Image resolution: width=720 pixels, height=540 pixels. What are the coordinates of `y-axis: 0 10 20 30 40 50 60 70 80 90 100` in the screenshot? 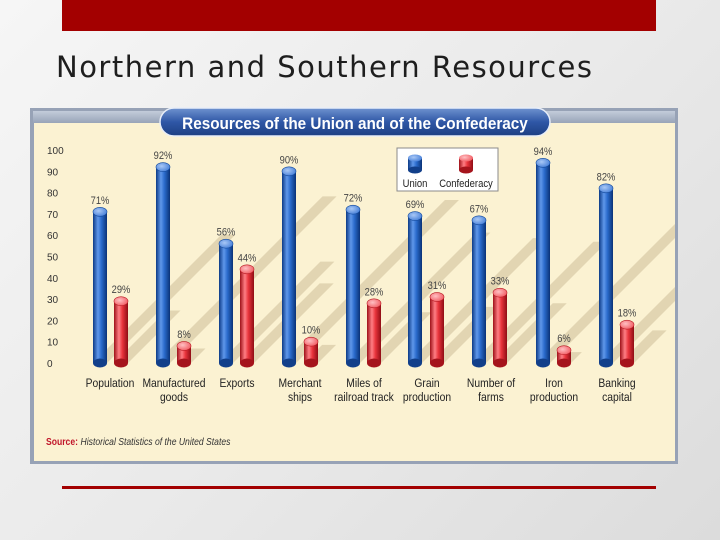 It's located at (55, 258).